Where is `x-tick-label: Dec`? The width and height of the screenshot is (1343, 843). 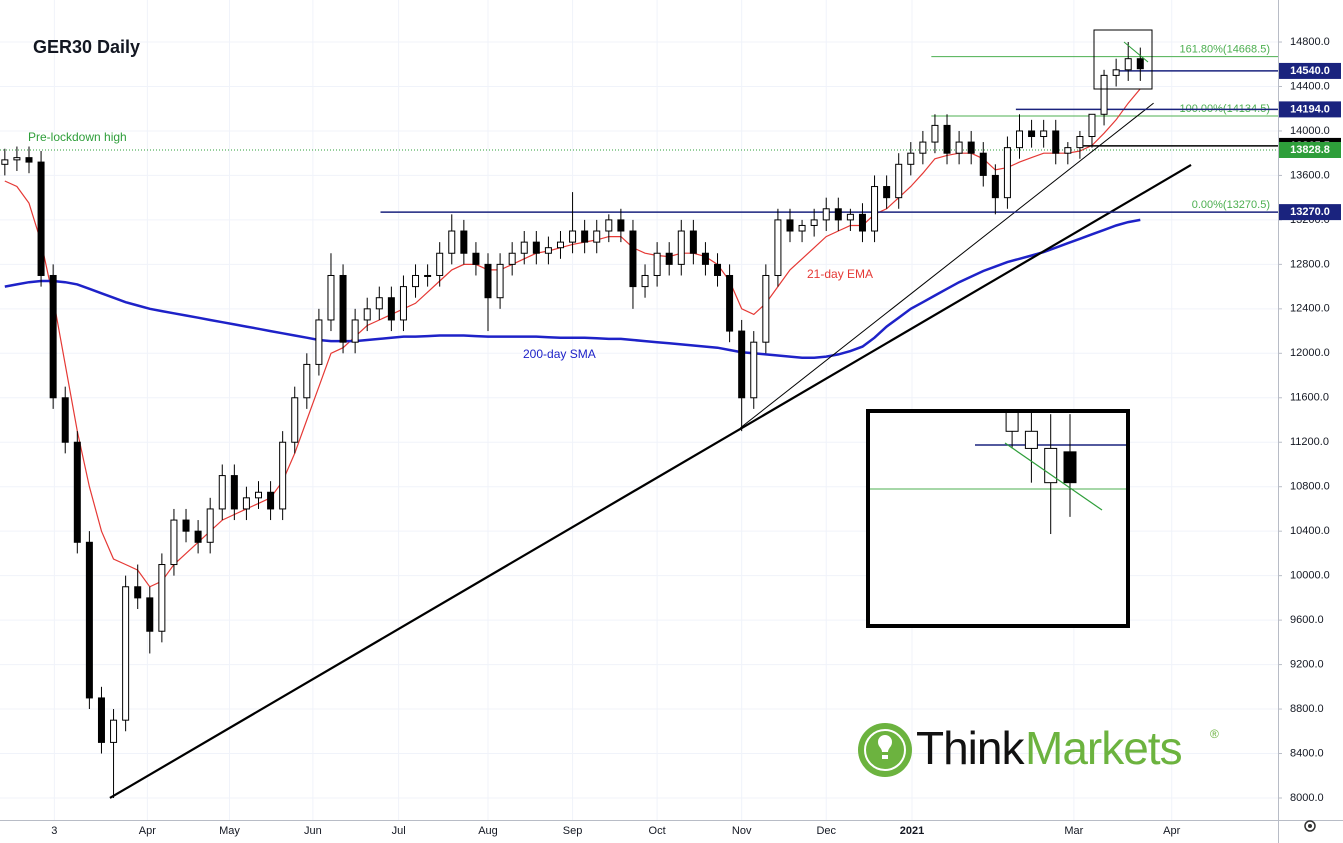
x-tick-label: Dec is located at coordinates (826, 831).